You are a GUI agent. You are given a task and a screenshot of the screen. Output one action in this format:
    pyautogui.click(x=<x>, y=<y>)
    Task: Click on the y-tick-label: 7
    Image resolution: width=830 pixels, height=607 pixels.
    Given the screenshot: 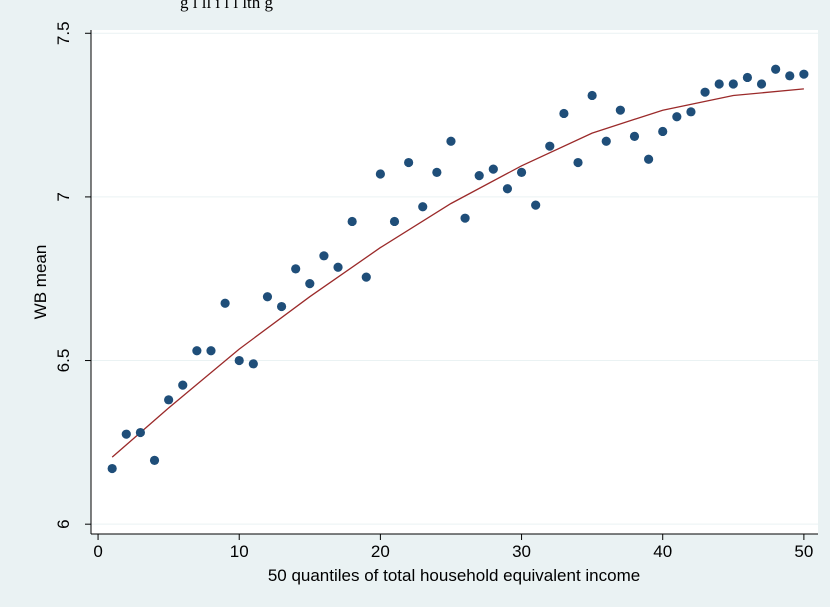 What is the action you would take?
    pyautogui.click(x=63, y=196)
    